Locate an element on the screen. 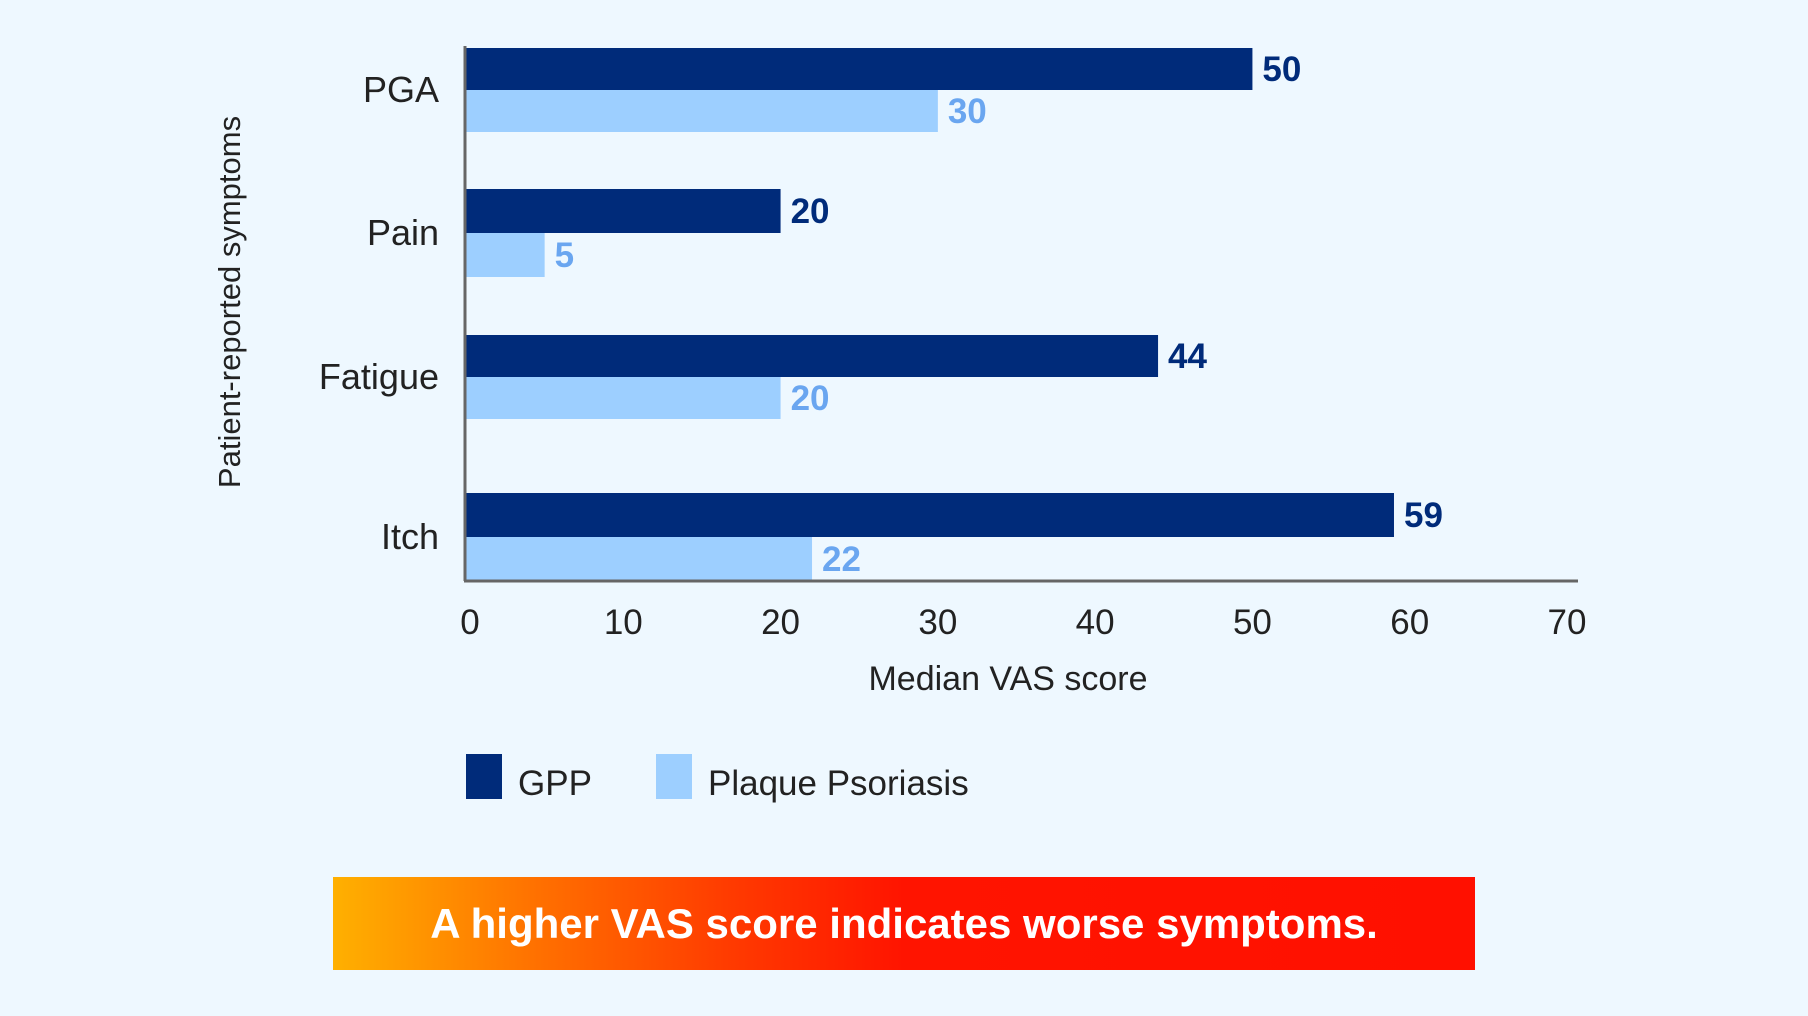 The height and width of the screenshot is (1016, 1808). bar-itch-gpp is located at coordinates (930, 515).